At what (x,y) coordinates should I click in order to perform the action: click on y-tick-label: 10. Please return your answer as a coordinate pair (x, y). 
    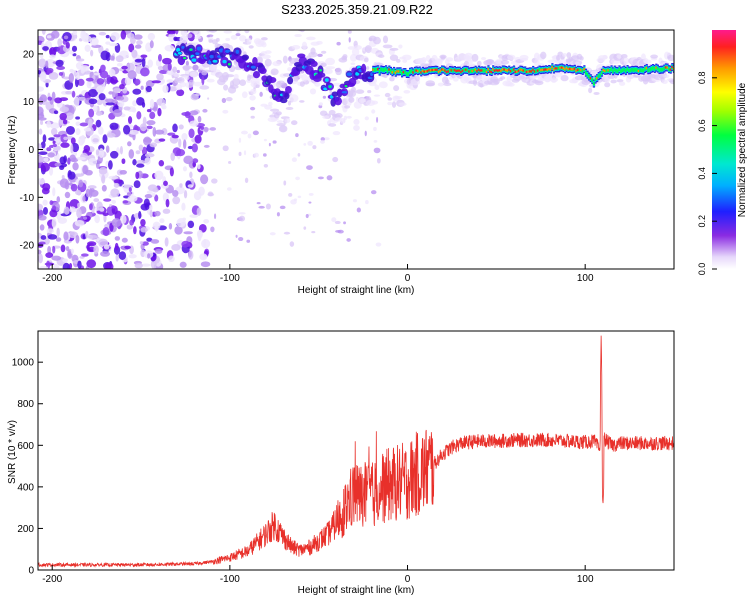
    Looking at the image, I should click on (29, 102).